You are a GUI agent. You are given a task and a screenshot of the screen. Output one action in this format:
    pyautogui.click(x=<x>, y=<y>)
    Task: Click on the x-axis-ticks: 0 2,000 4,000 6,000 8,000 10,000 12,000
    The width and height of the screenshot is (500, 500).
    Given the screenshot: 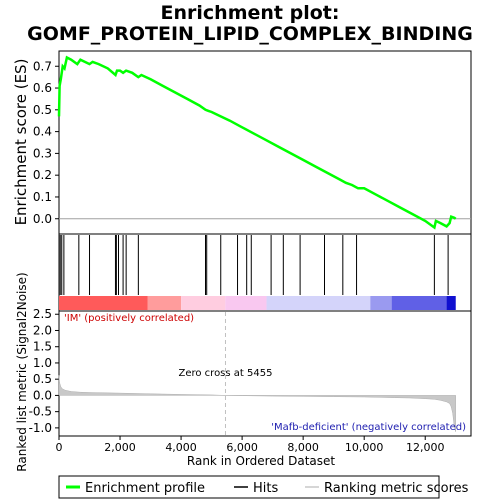 What is the action you would take?
    pyautogui.click(x=250, y=445)
    